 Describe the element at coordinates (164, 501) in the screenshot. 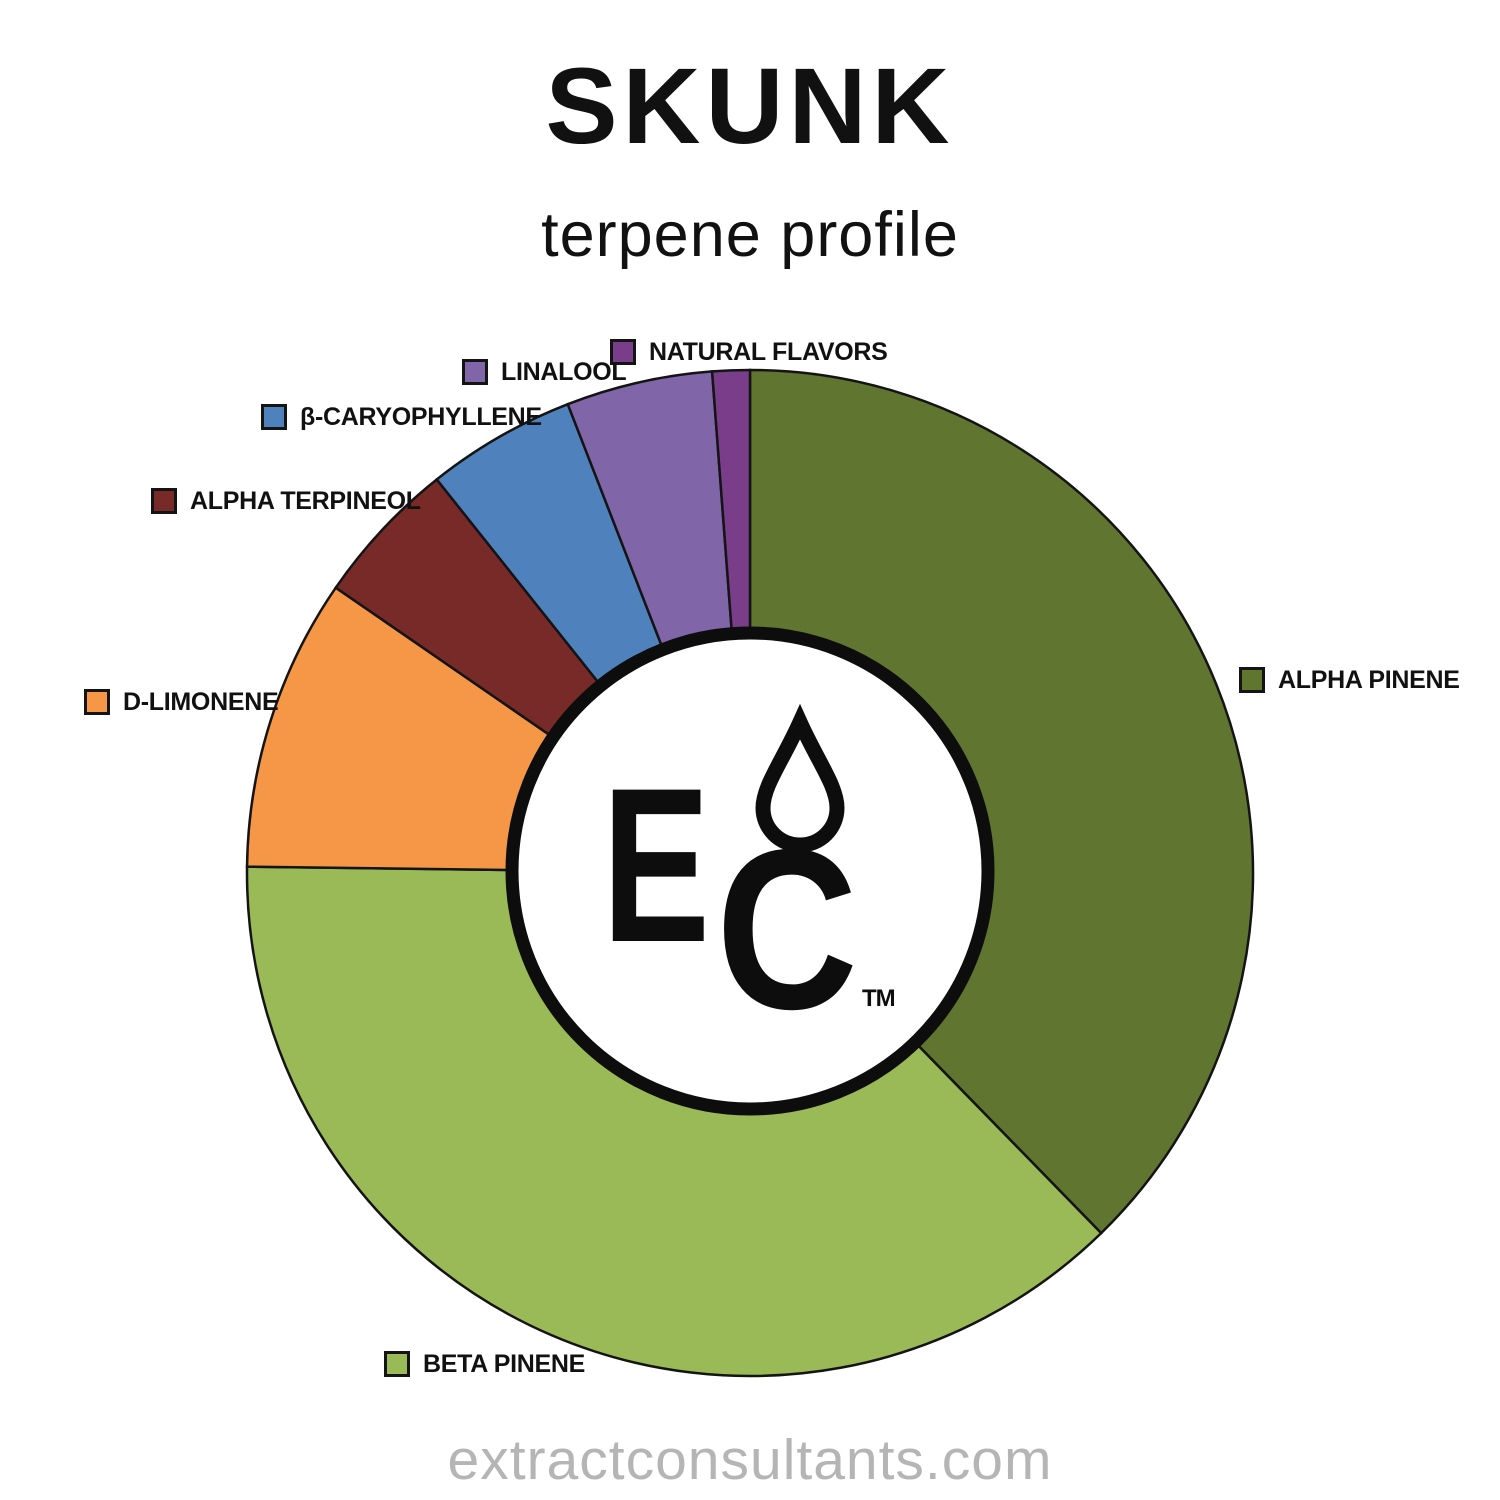

I see `alpha-terpineol-swatch` at that location.